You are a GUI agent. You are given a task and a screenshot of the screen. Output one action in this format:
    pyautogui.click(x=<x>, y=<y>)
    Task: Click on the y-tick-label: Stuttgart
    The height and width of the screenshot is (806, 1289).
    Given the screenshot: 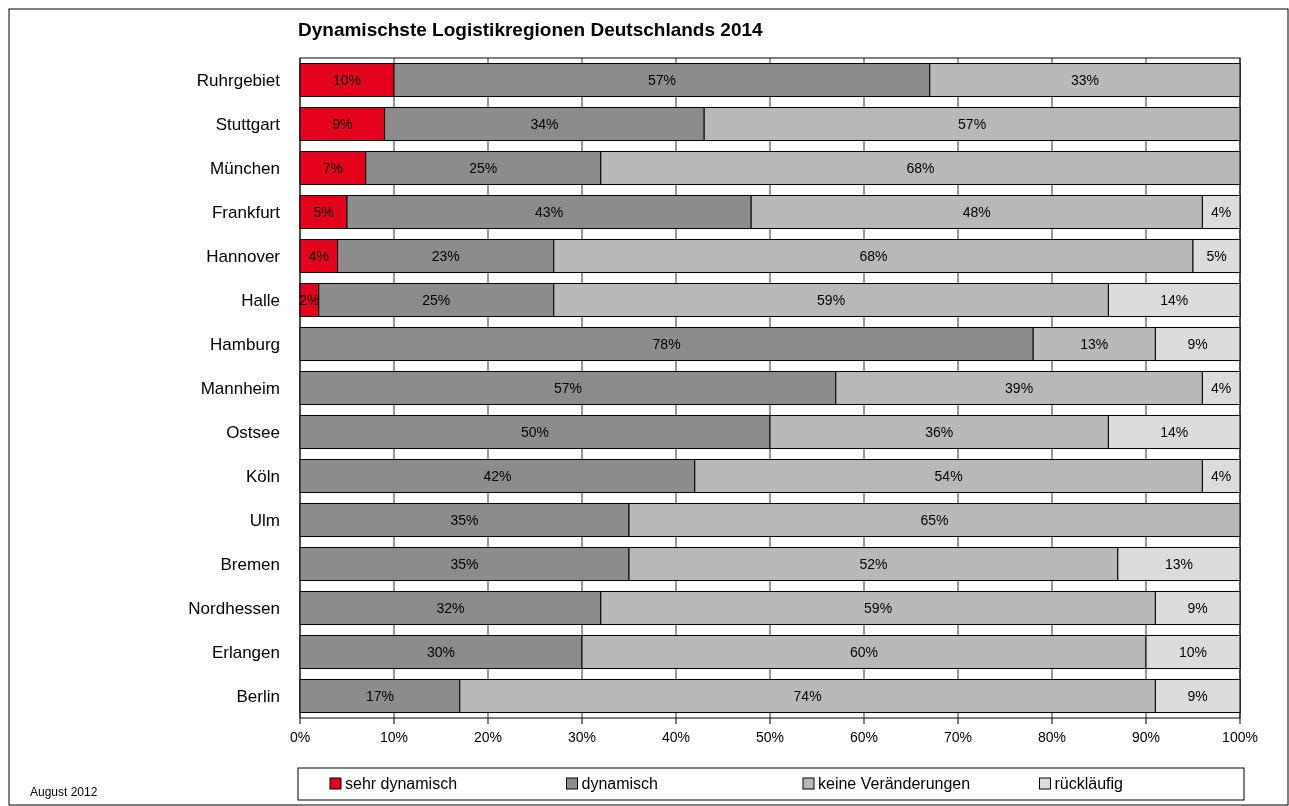 What is the action you would take?
    pyautogui.click(x=248, y=124)
    